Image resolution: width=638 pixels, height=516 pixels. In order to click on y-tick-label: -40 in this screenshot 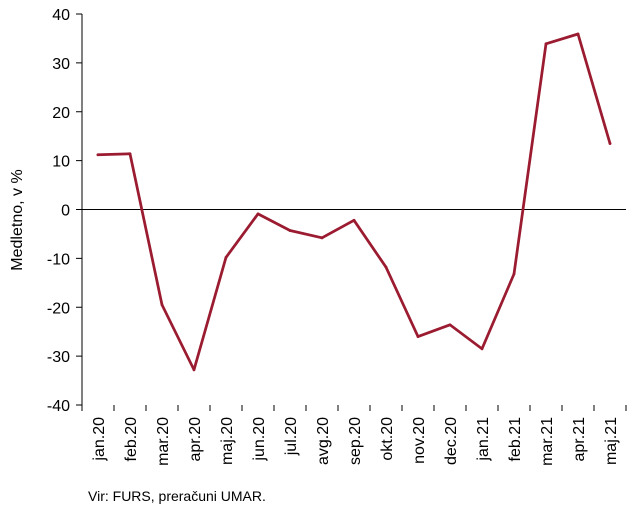, I will do `click(58, 406)`.